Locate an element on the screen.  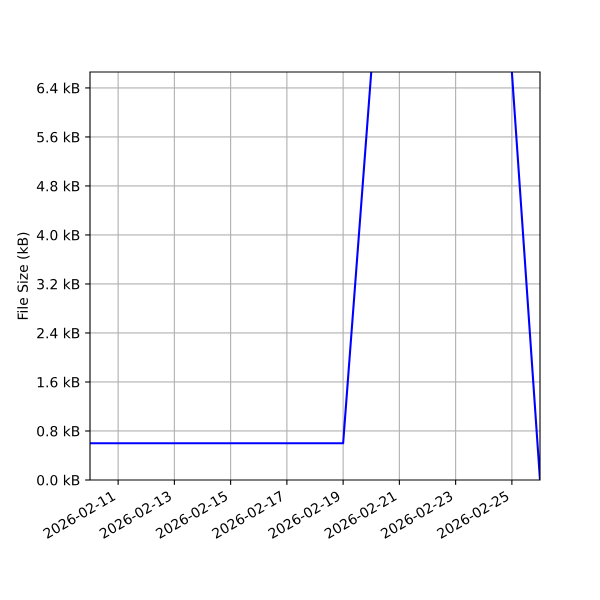
y-tick-label: 3.2 kB is located at coordinates (58, 284).